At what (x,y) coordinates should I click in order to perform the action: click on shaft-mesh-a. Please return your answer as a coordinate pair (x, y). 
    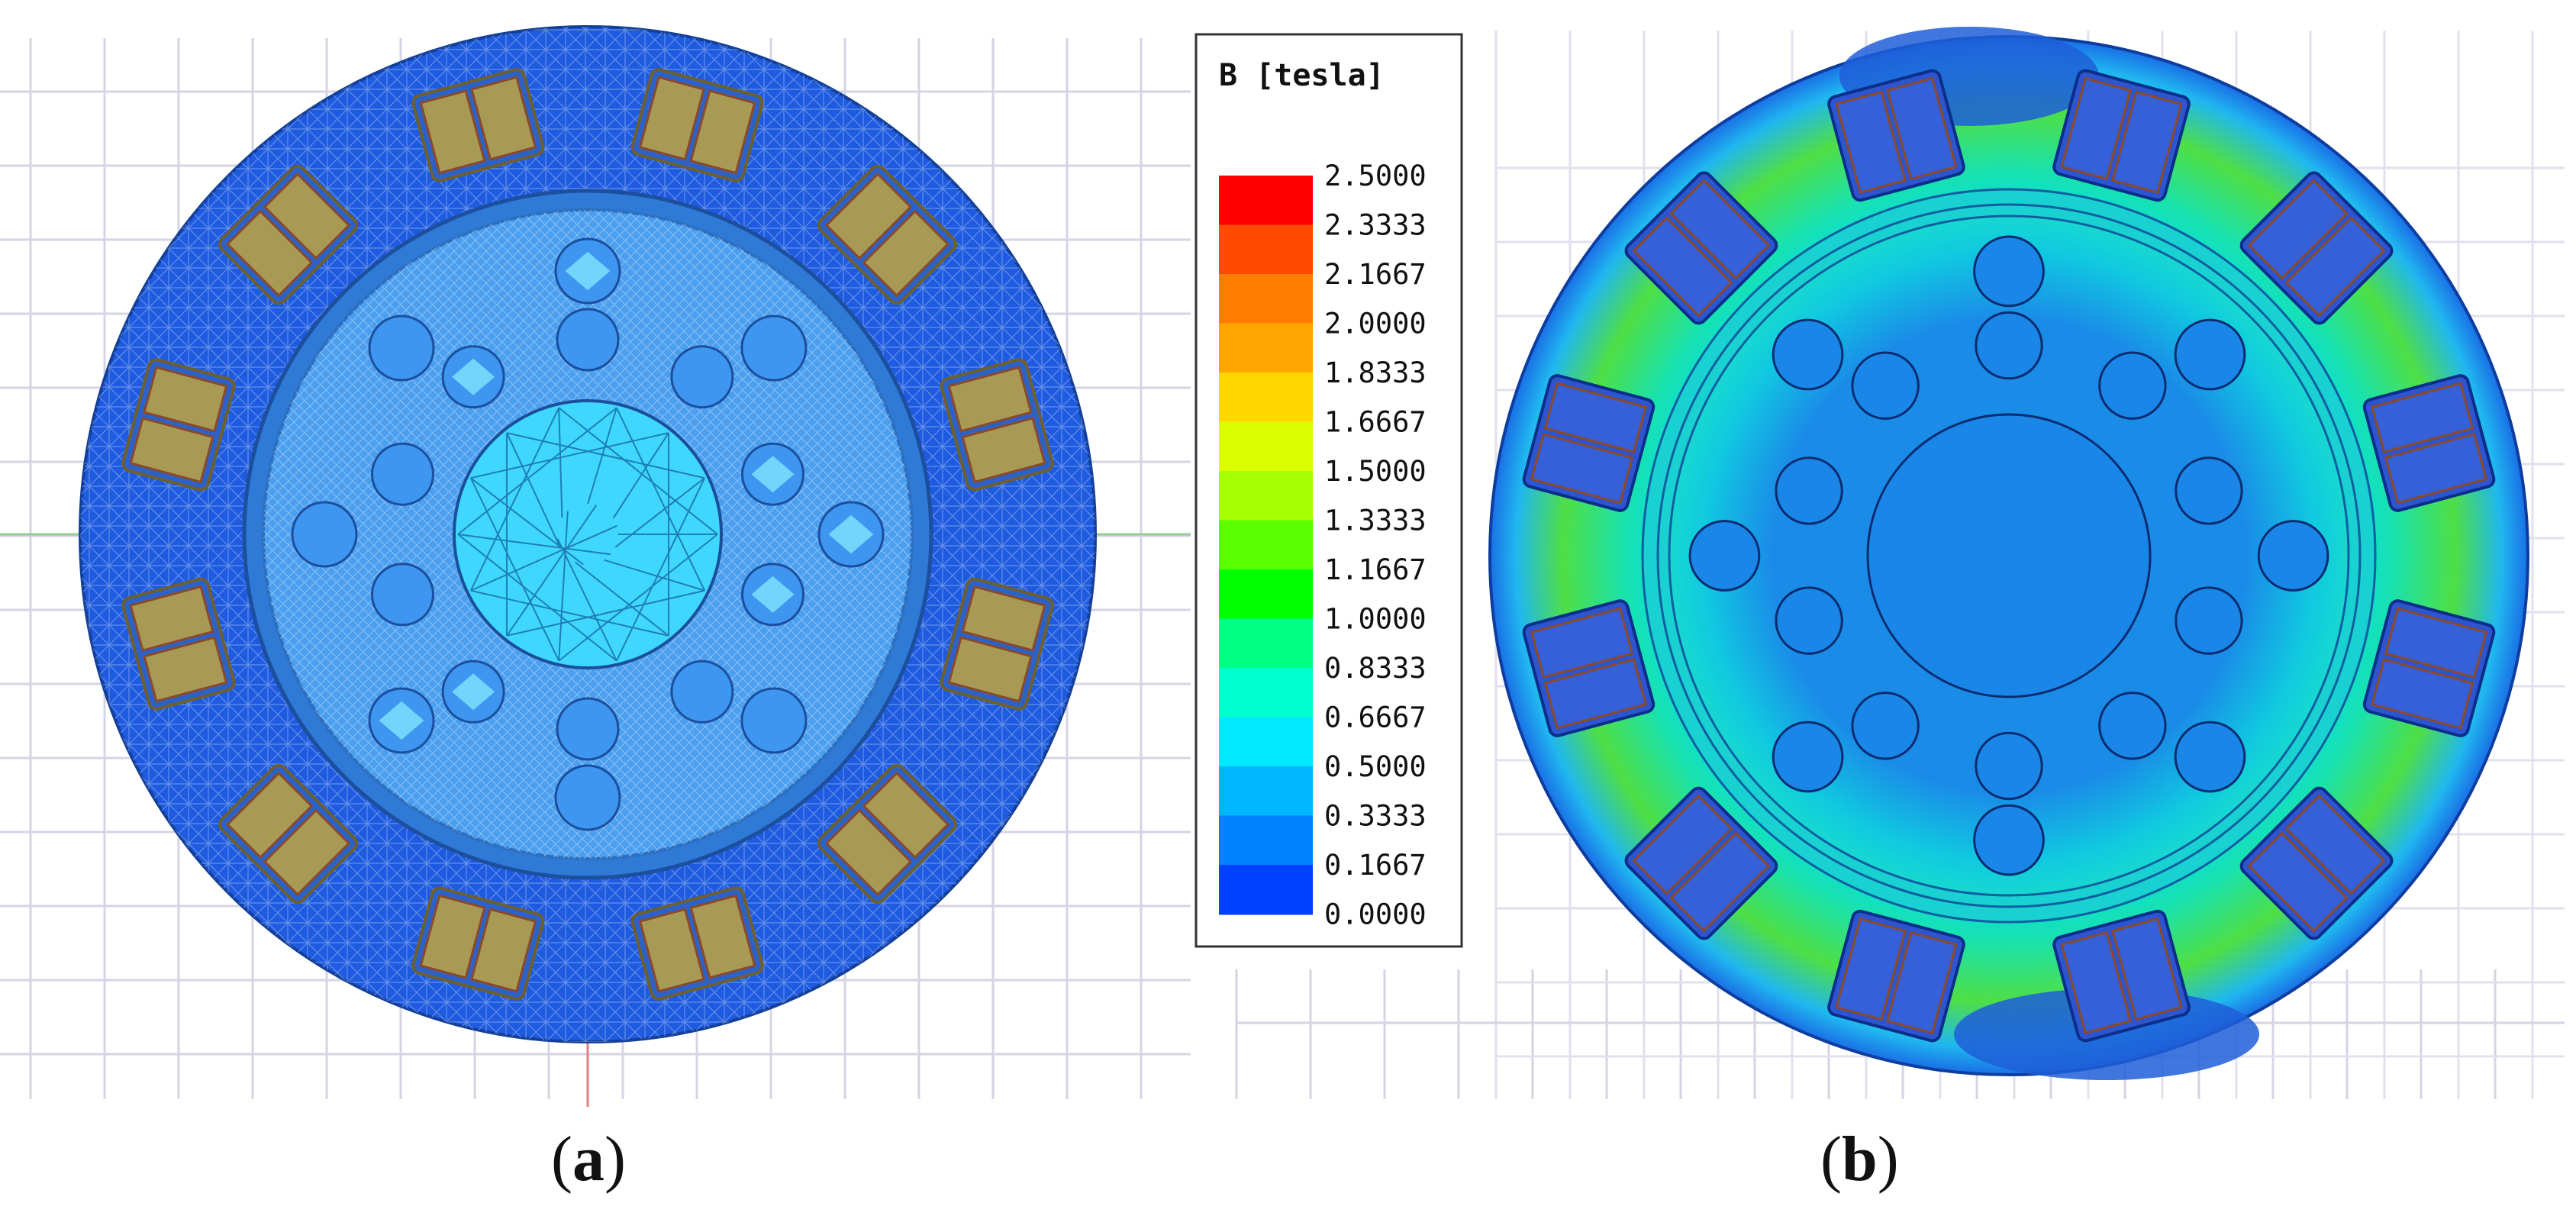
    Looking at the image, I should click on (587, 534).